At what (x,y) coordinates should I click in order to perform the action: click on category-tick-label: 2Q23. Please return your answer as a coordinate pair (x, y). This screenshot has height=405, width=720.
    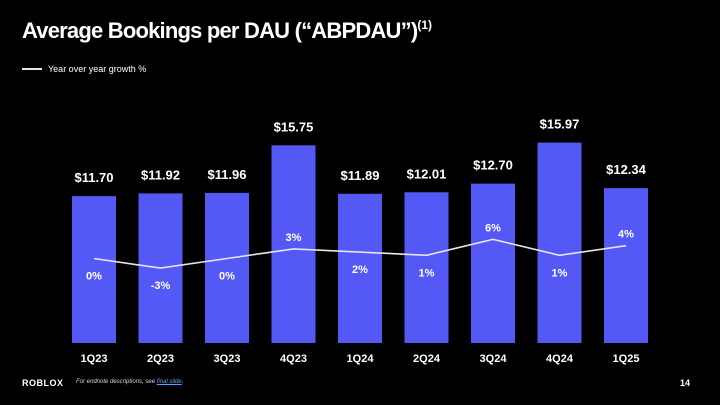
    Looking at the image, I should click on (160, 359).